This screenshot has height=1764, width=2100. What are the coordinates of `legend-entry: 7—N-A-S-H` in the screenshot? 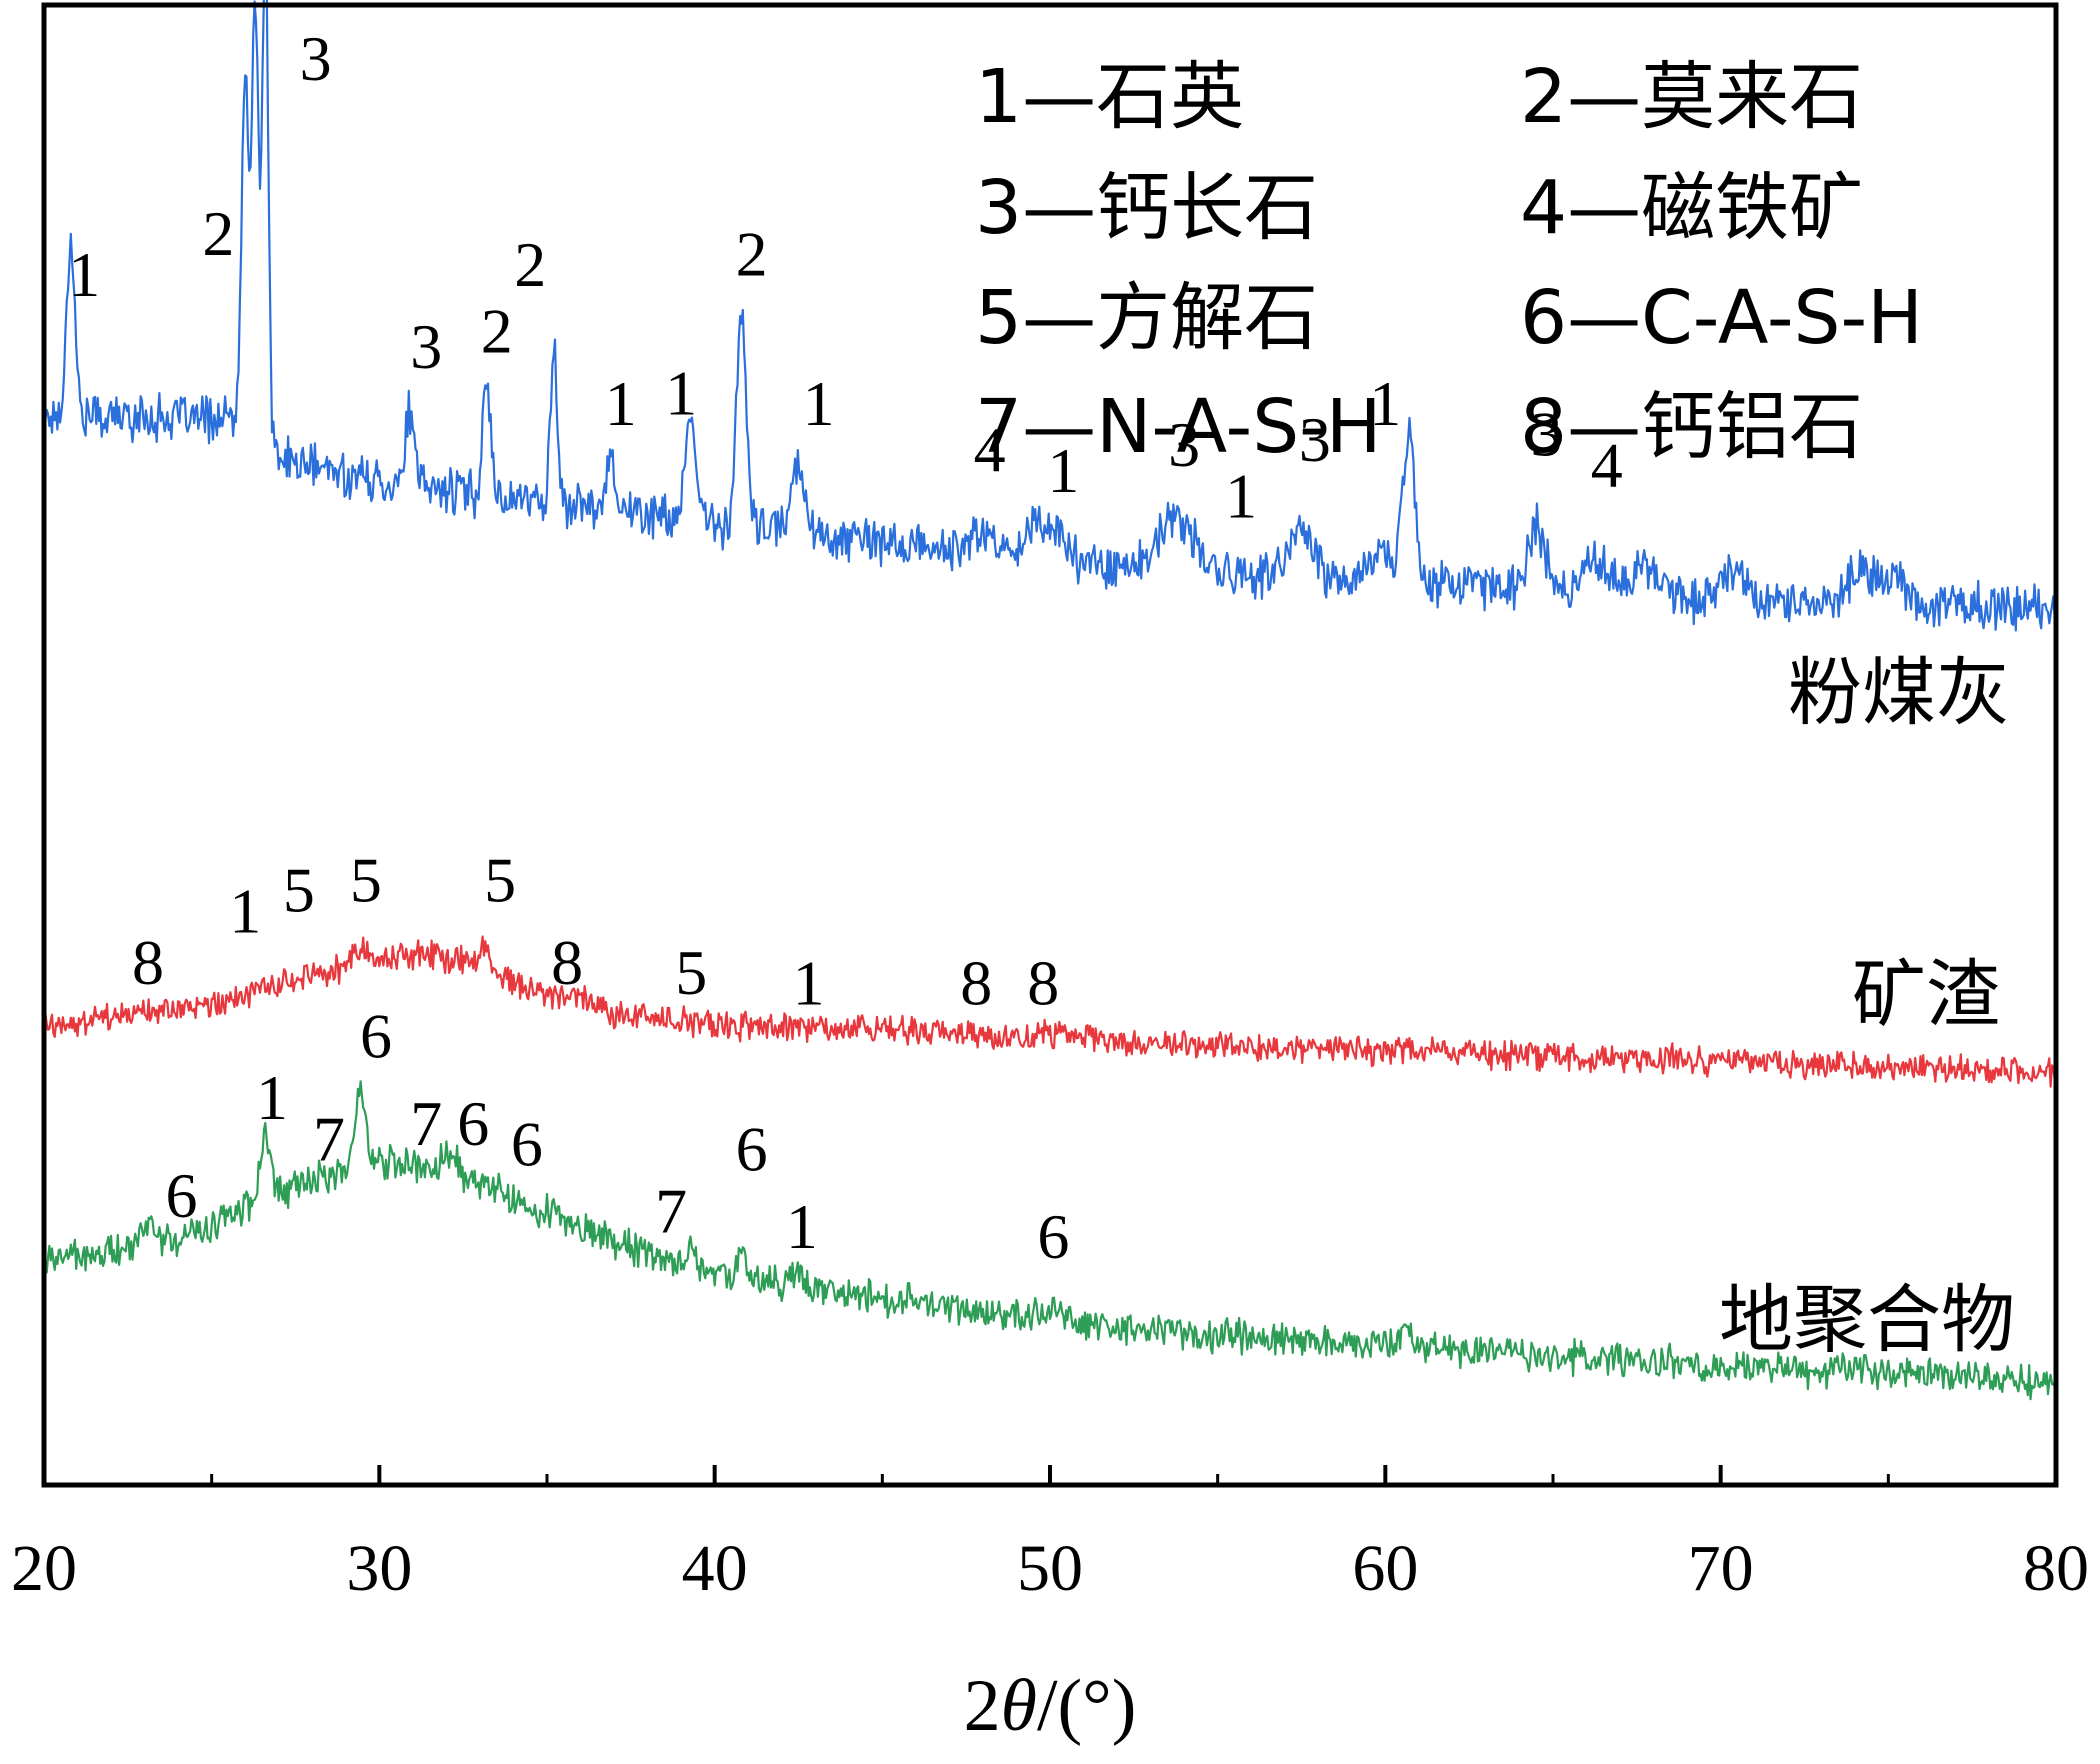 It's located at (1178, 427).